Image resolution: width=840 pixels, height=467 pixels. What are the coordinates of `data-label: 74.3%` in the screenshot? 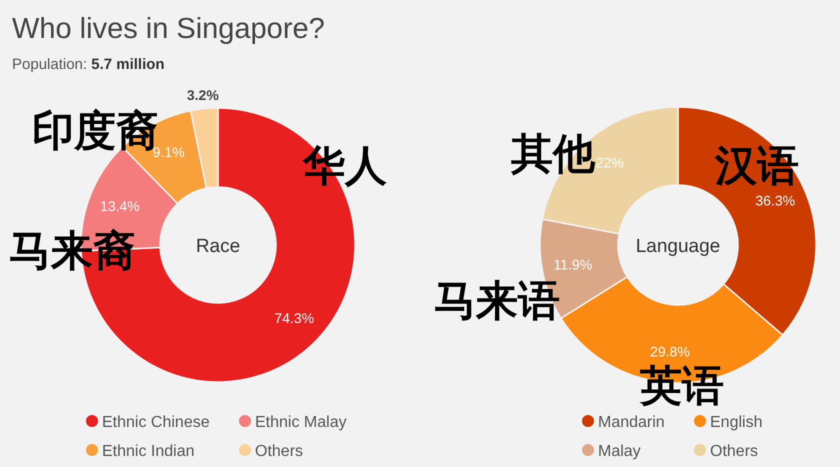 It's located at (294, 318).